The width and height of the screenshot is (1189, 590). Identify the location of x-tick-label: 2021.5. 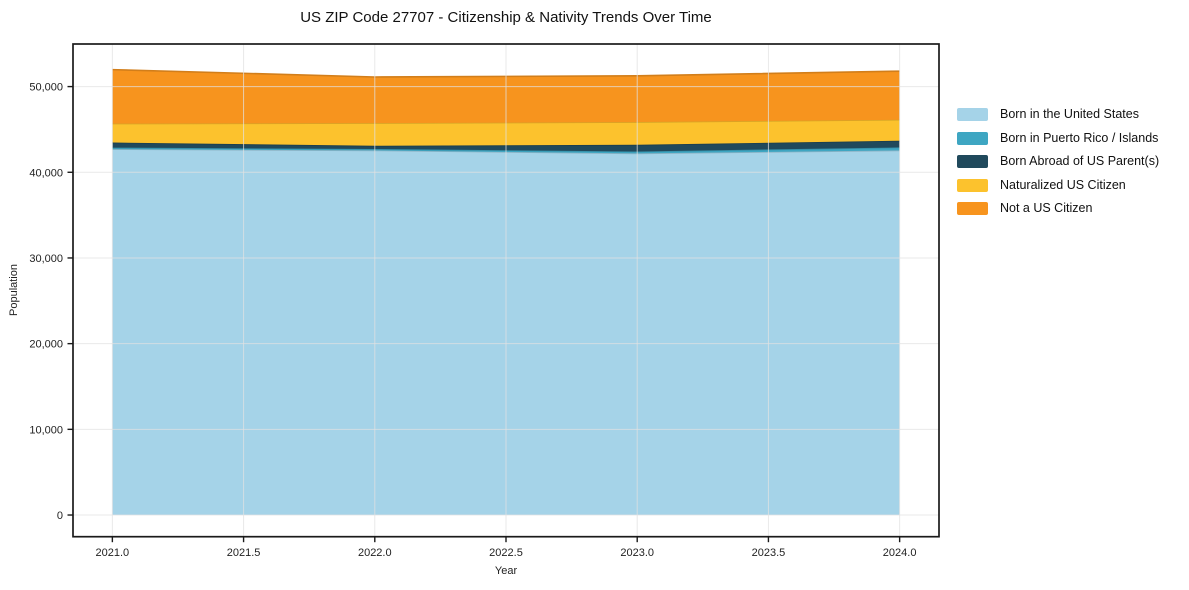
(244, 553).